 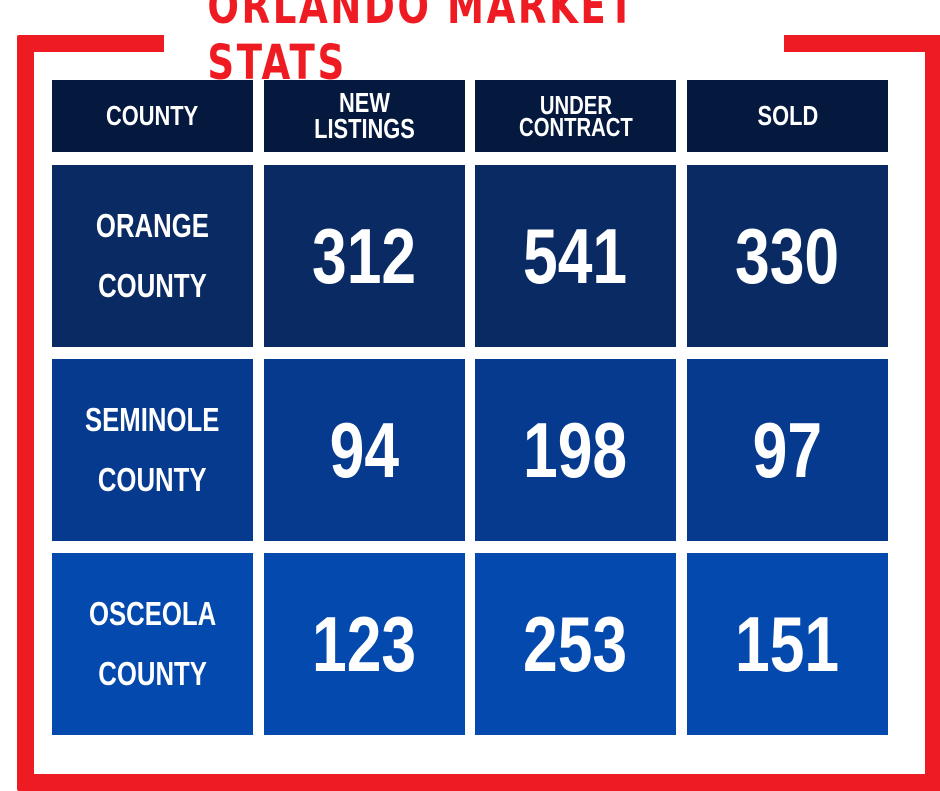 I want to click on table-cell-under-contract: 198, so click(x=575, y=450).